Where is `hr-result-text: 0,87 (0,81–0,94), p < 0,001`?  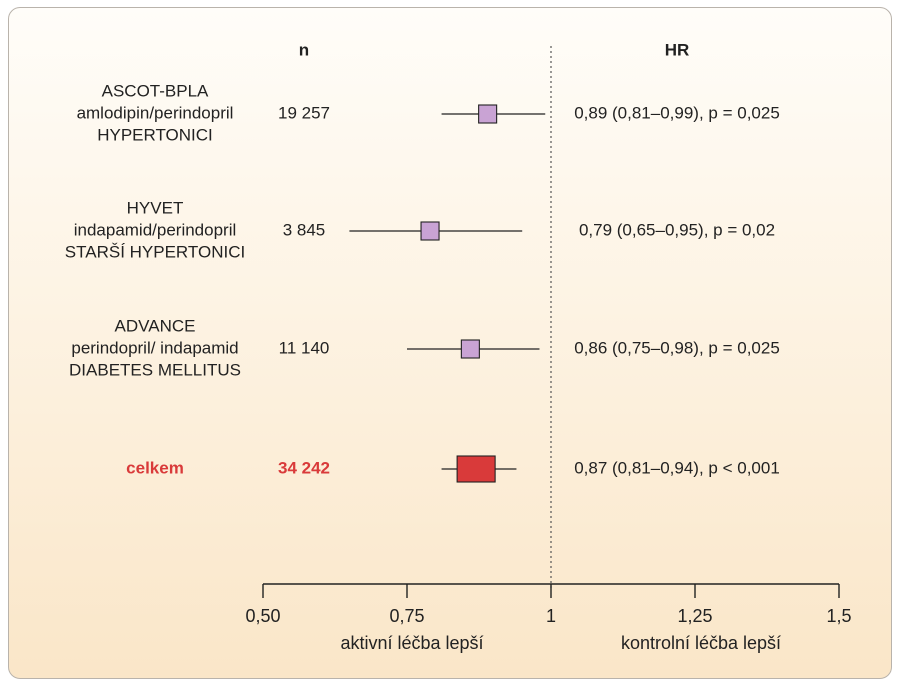 hr-result-text: 0,87 (0,81–0,94), p < 0,001 is located at coordinates (677, 467).